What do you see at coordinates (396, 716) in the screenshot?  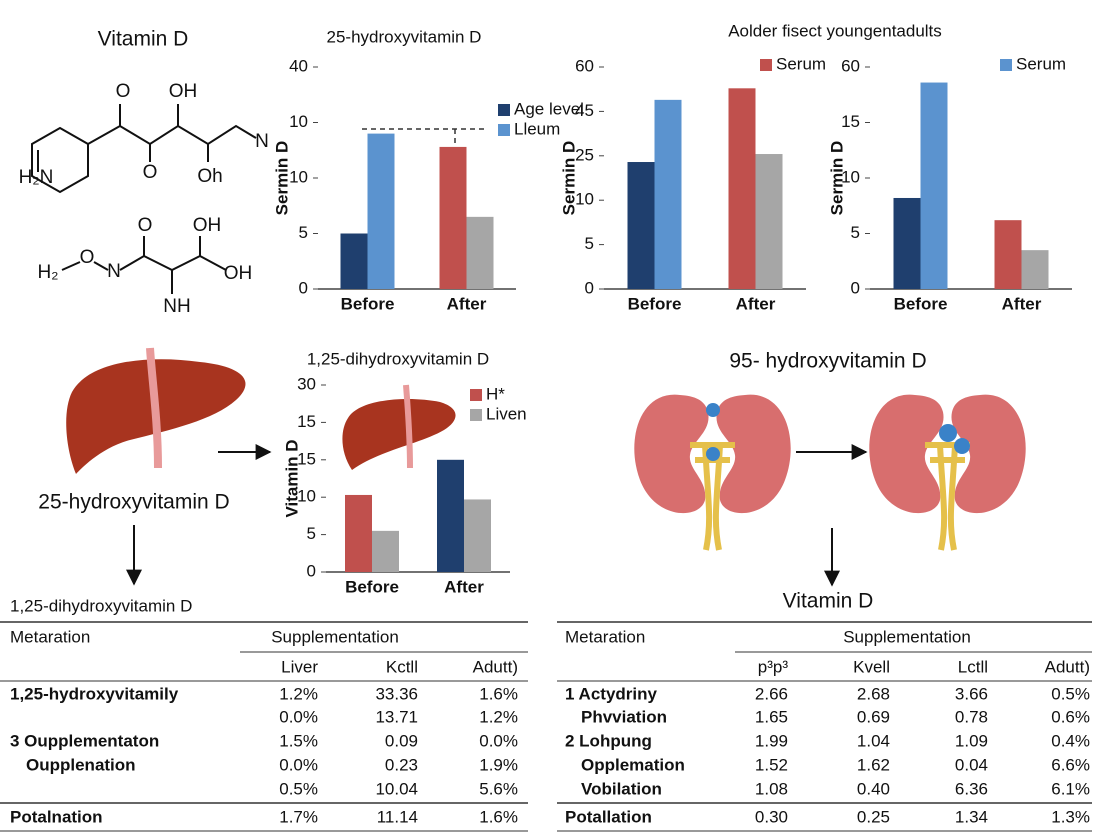 I see `table-cell: 13.71` at bounding box center [396, 716].